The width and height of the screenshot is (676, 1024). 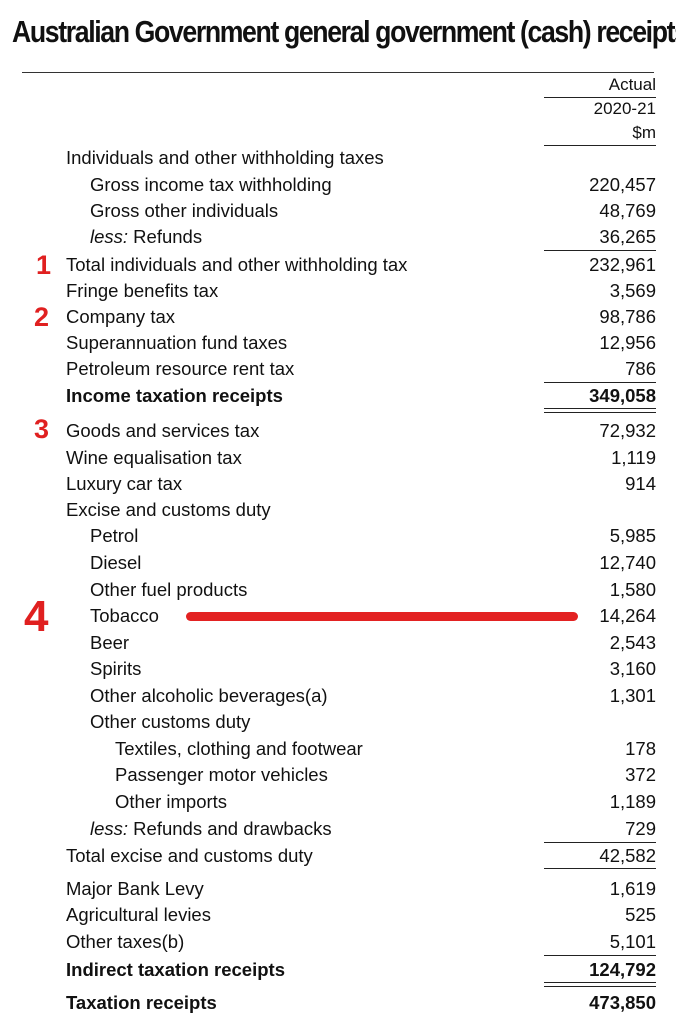 What do you see at coordinates (338, 484) in the screenshot?
I see `table-row: Luxury car tax 914` at bounding box center [338, 484].